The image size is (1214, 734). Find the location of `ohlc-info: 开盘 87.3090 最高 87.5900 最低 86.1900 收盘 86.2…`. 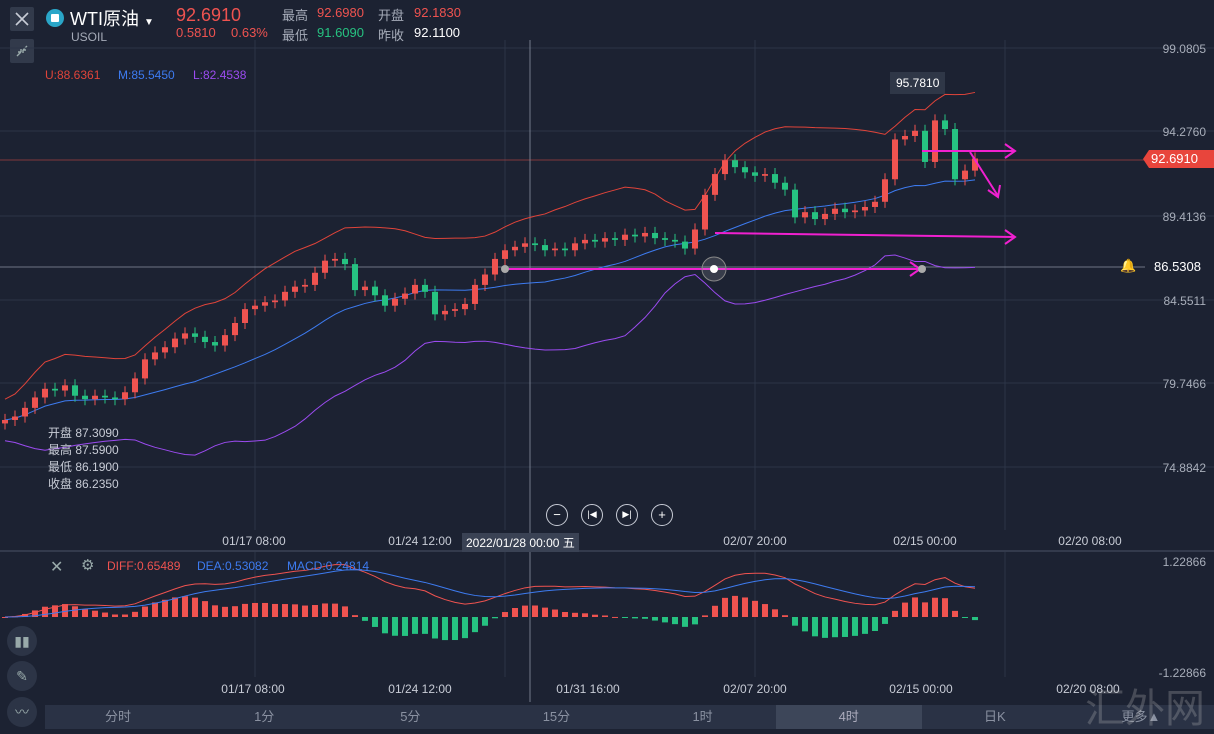

ohlc-info: 开盘 87.3090 最高 87.5900 最低 86.1900 收盘 86.2… is located at coordinates (83, 459).